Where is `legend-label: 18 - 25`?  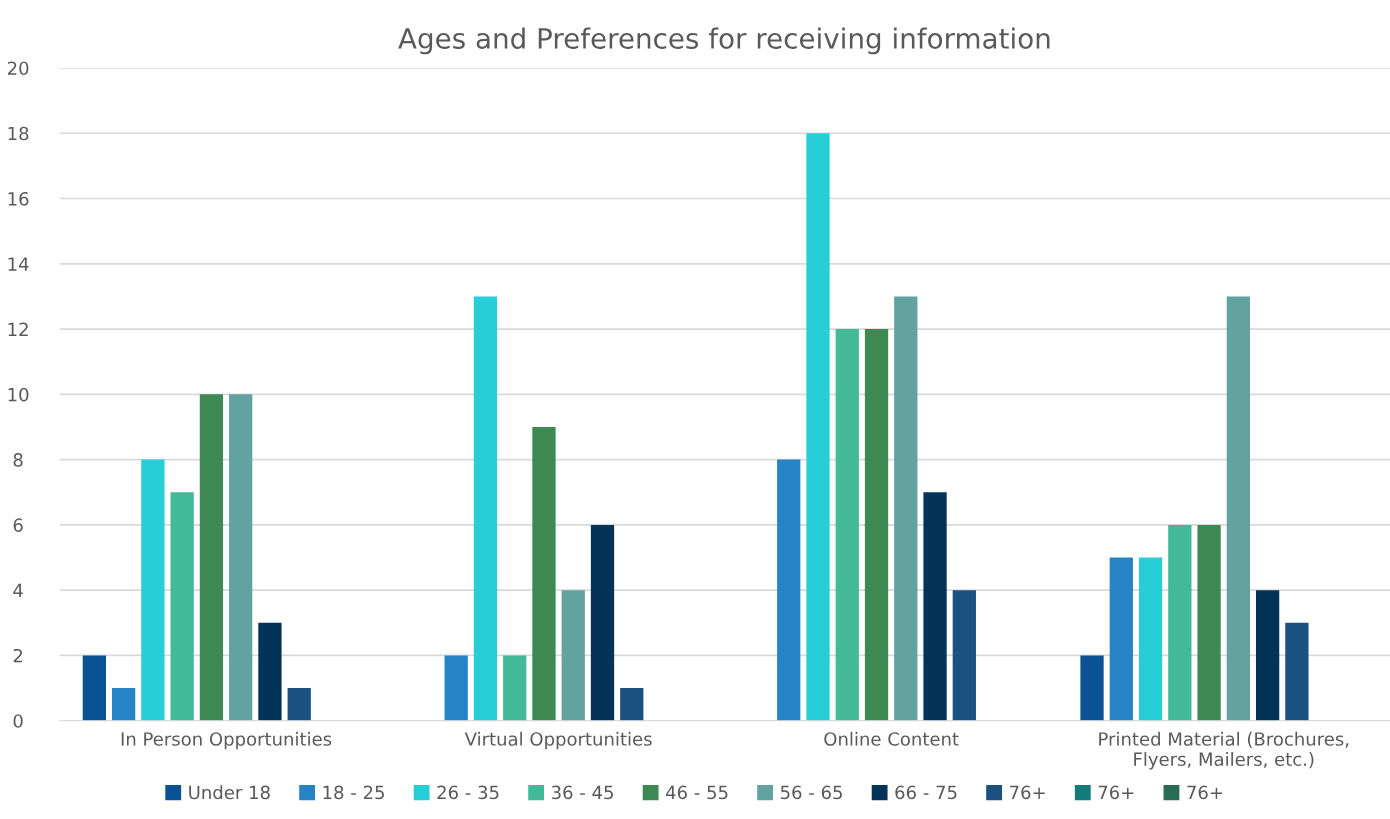 legend-label: 18 - 25 is located at coordinates (353, 792).